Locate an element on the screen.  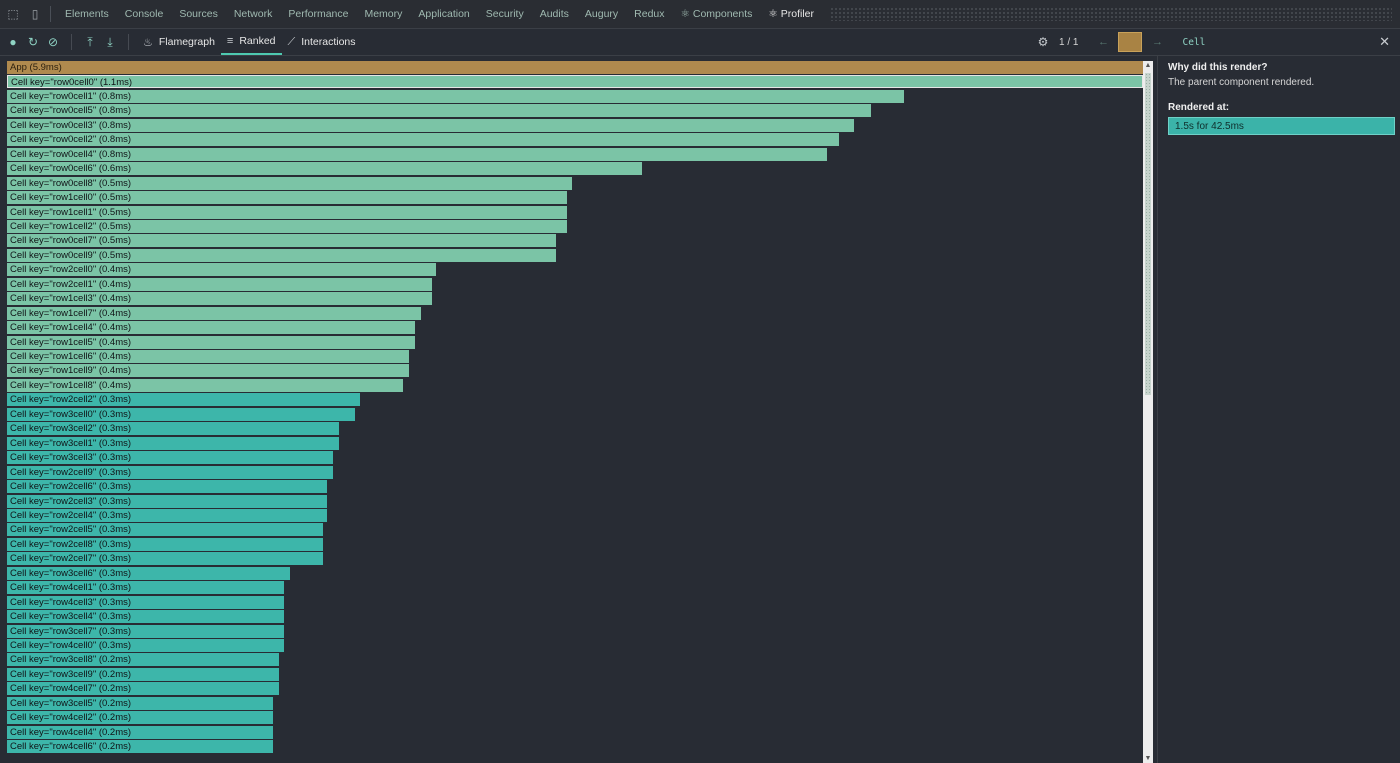
mode-flamegraph: ♨ Flamegraph is located at coordinates (179, 42).